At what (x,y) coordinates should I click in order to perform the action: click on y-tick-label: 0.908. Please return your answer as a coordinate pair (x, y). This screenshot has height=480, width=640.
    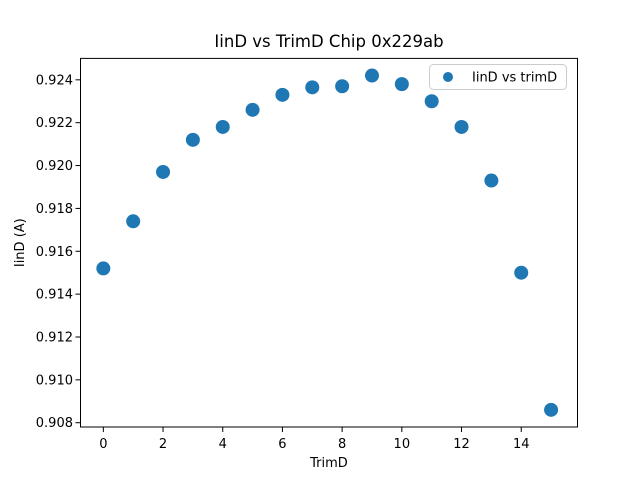
    Looking at the image, I should click on (54, 423).